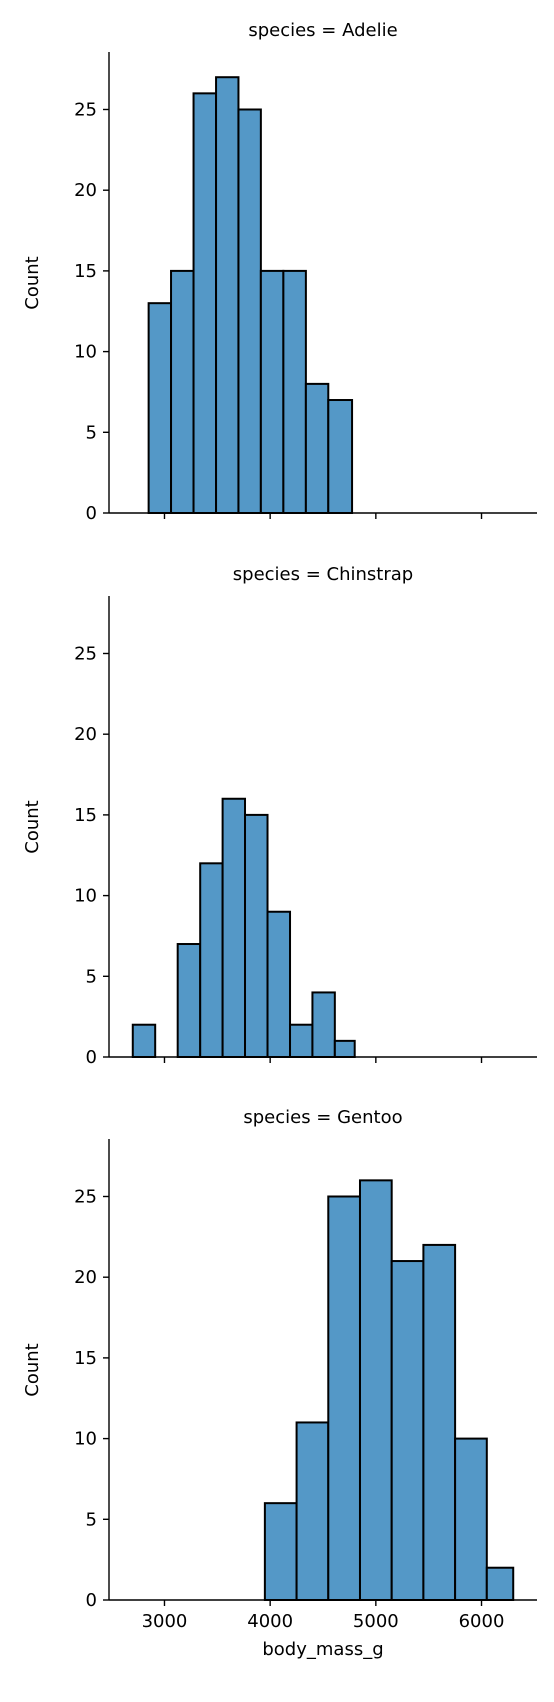 The height and width of the screenshot is (1702, 554). Describe the element at coordinates (482, 1621) in the screenshot. I see `x-tick-label: 6000` at that location.